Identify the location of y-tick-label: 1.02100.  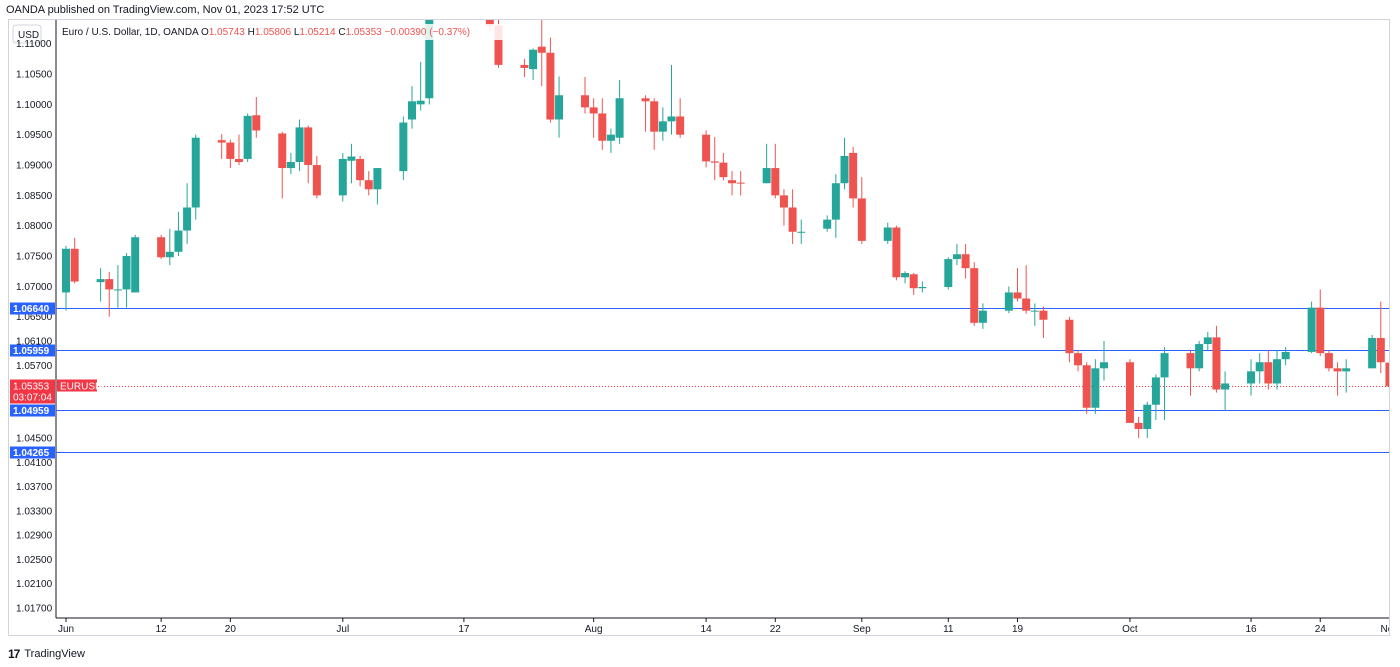
(34, 584).